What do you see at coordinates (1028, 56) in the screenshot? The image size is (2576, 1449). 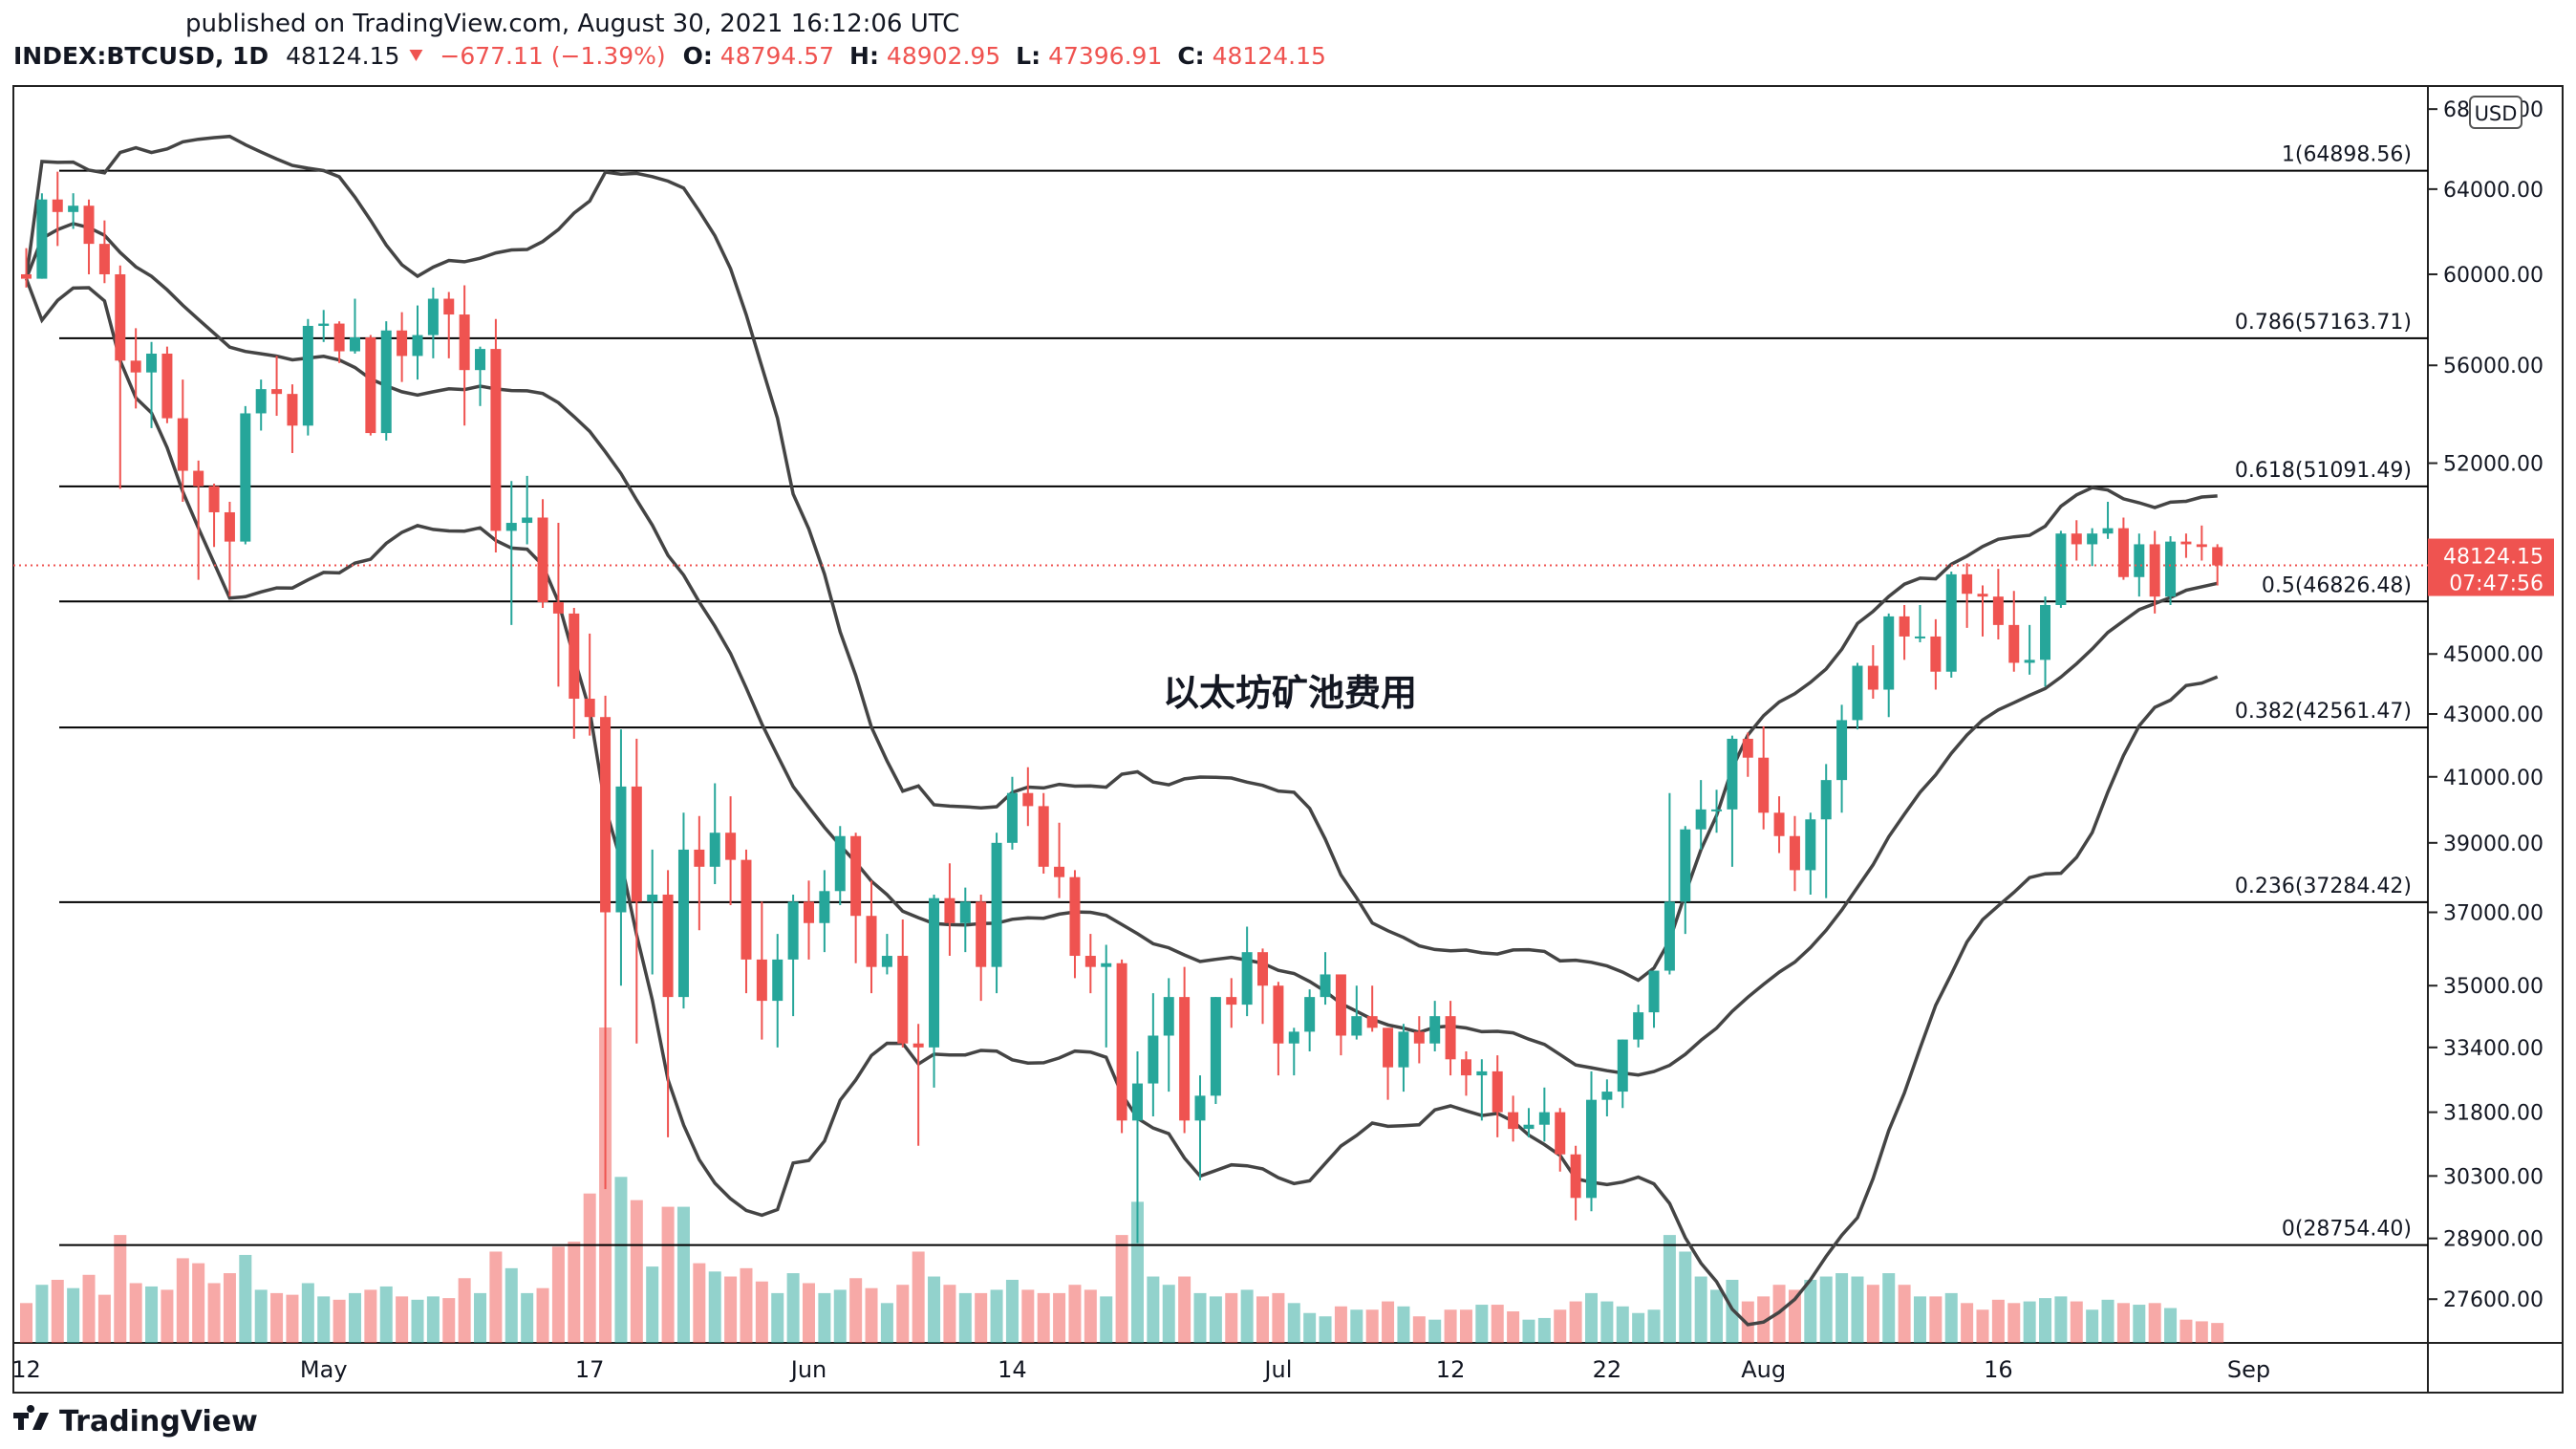 I see `low-label: L:` at bounding box center [1028, 56].